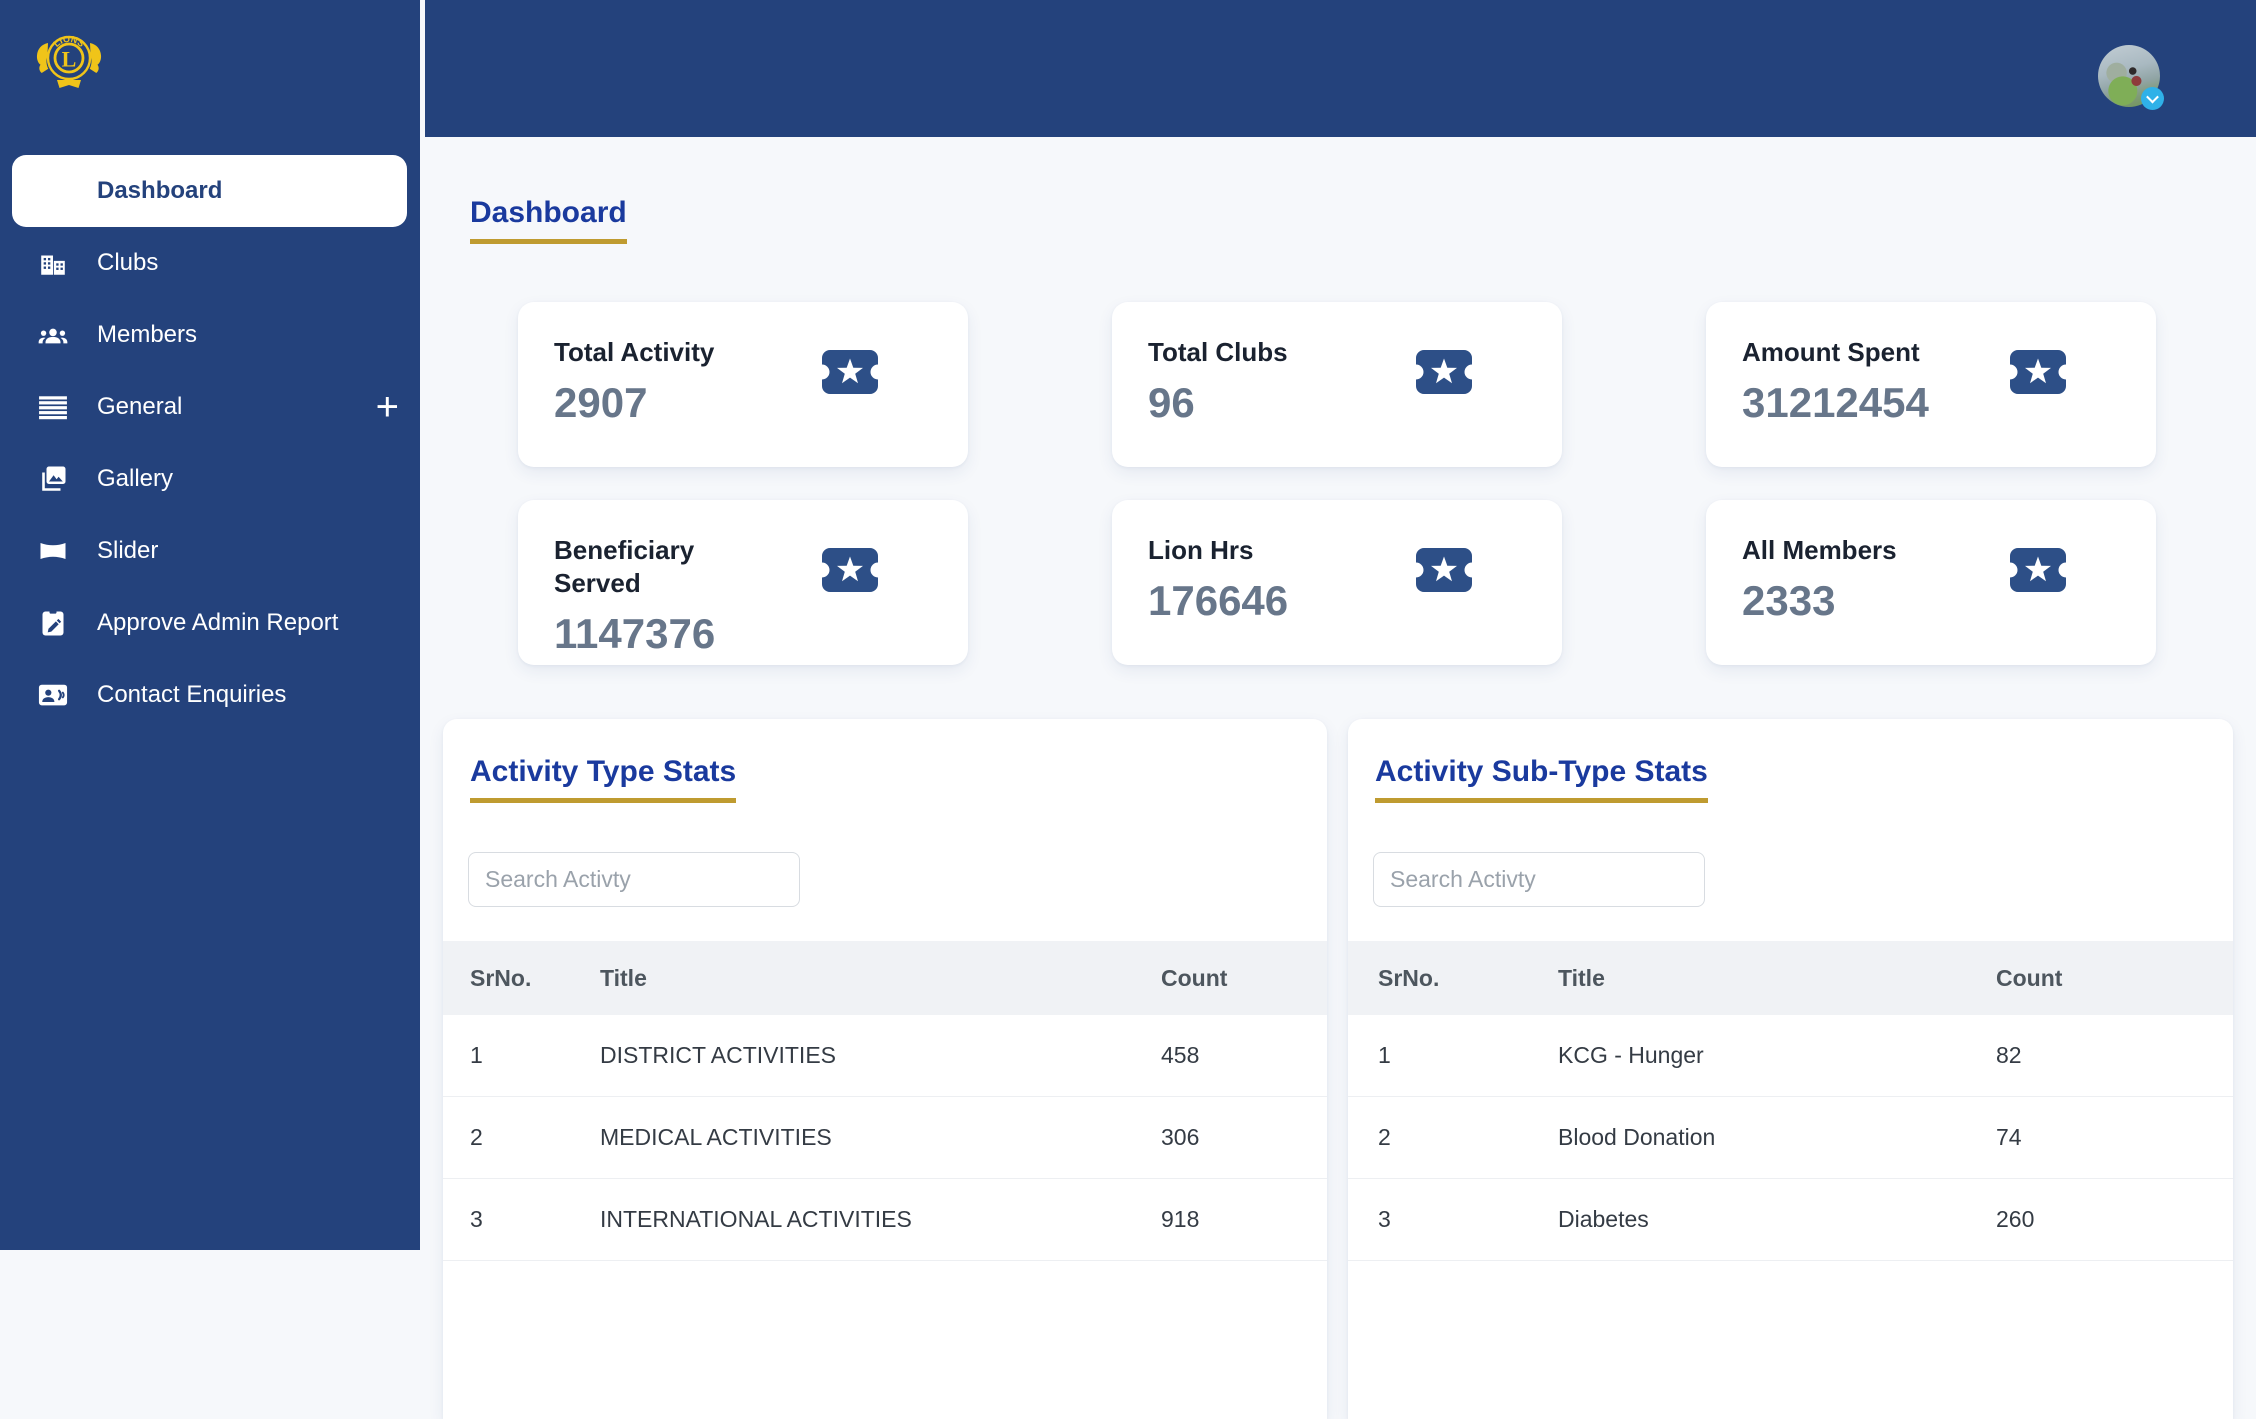 The width and height of the screenshot is (2256, 1419). Describe the element at coordinates (1171, 402) in the screenshot. I see `stat-value: 96` at that location.